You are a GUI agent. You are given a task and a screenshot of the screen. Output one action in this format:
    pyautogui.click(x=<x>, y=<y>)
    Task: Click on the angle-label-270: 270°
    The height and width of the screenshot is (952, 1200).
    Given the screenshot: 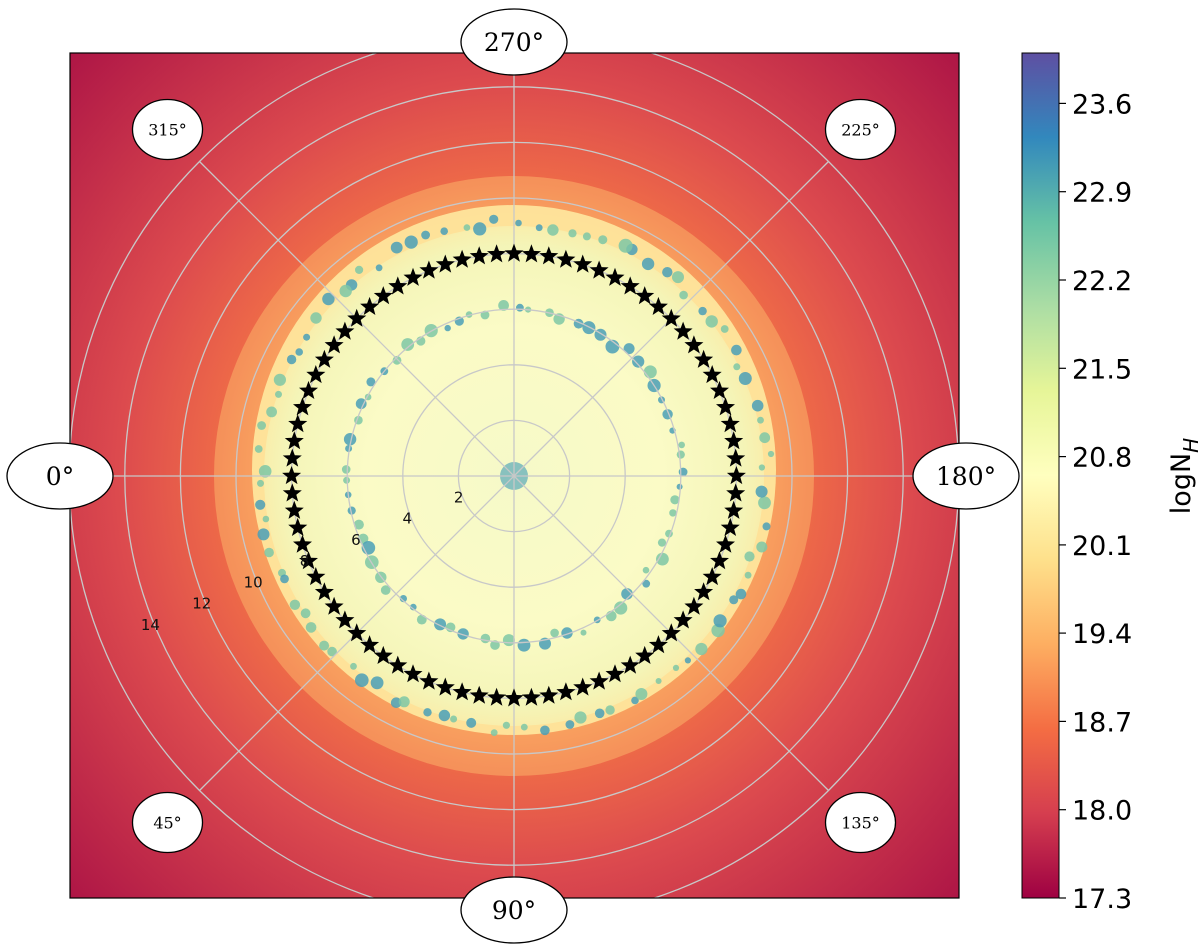 What is the action you would take?
    pyautogui.click(x=514, y=42)
    